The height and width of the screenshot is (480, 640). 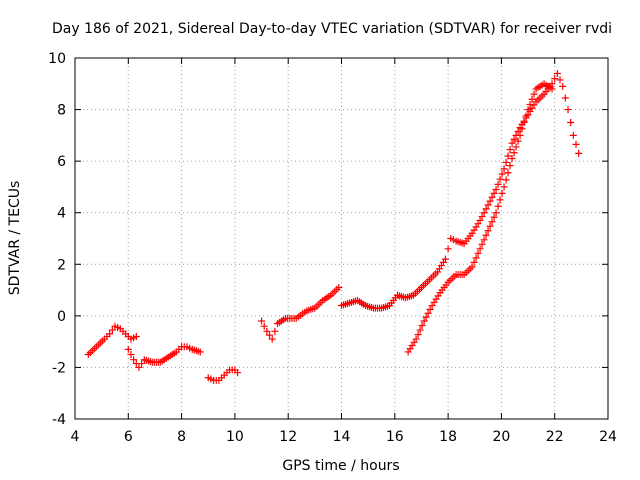 I want to click on y-tick-label: 6, so click(x=61, y=162).